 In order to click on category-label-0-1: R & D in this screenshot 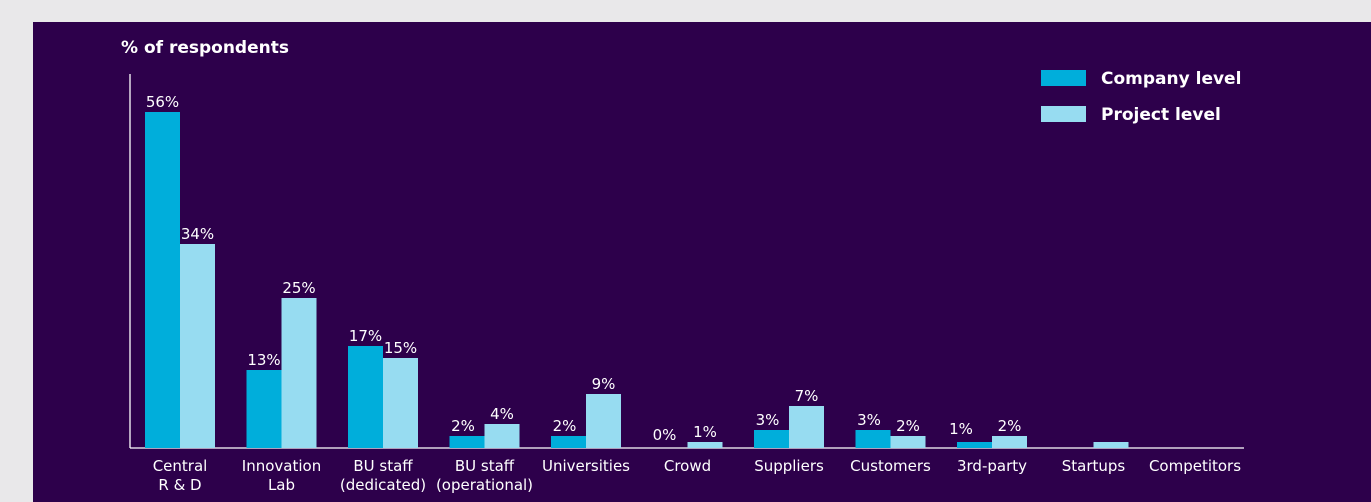, I will do `click(179, 485)`.